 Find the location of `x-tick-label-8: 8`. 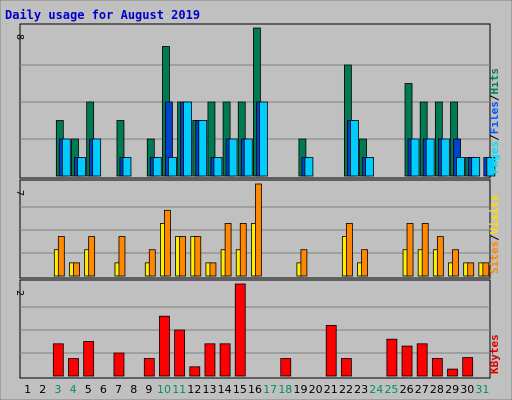

x-tick-label-8: 8 is located at coordinates (133, 389).